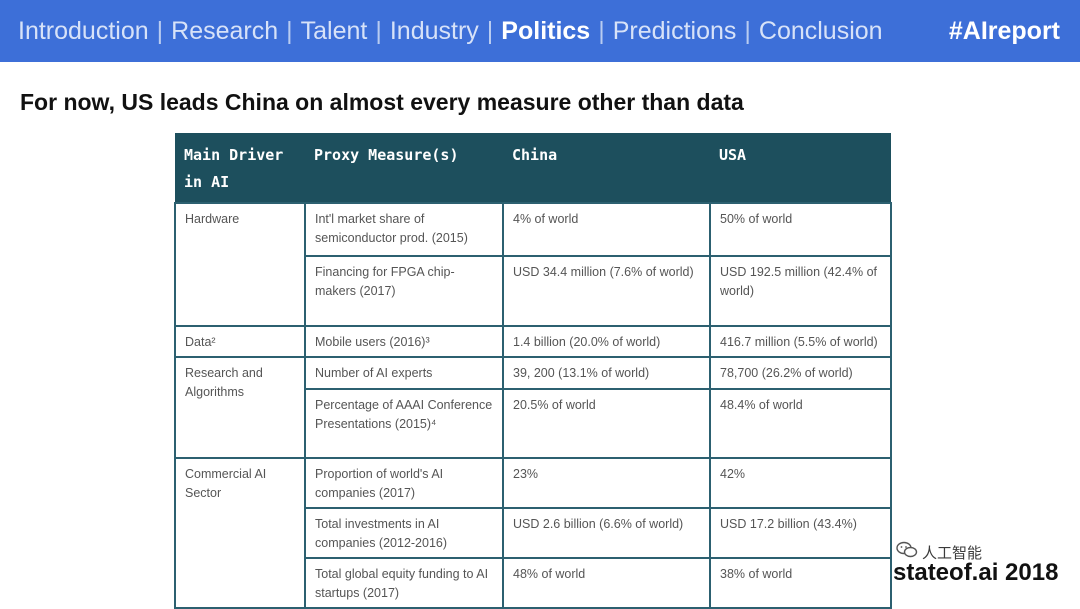 This screenshot has height=609, width=1080. What do you see at coordinates (240, 407) in the screenshot?
I see `driver-cell: Research and Algorithms` at bounding box center [240, 407].